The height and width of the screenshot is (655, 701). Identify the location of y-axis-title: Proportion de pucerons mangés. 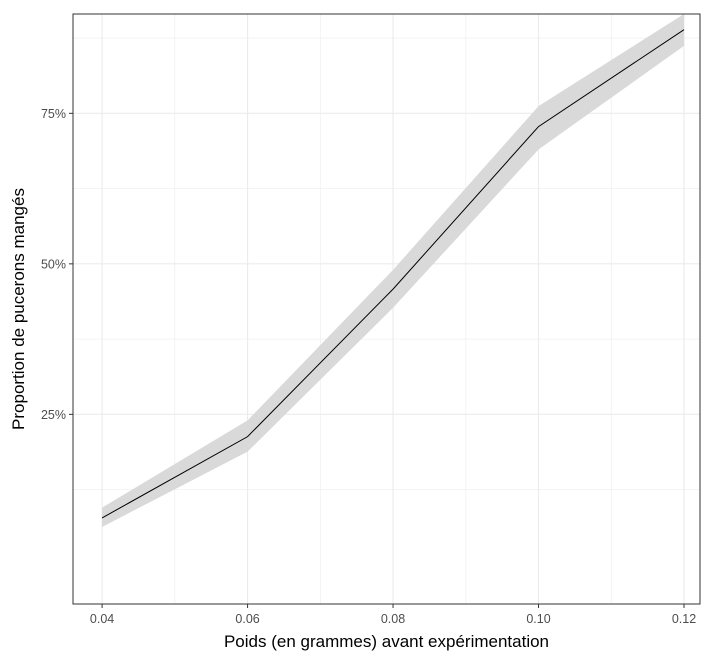
(18, 309).